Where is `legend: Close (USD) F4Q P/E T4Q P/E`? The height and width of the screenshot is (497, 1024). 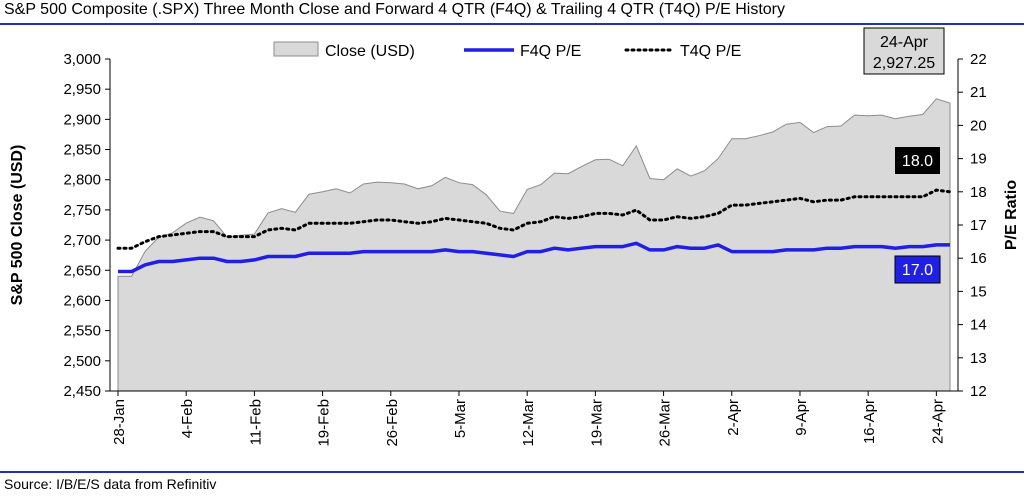 legend: Close (USD) F4Q P/E T4Q P/E is located at coordinates (507, 50).